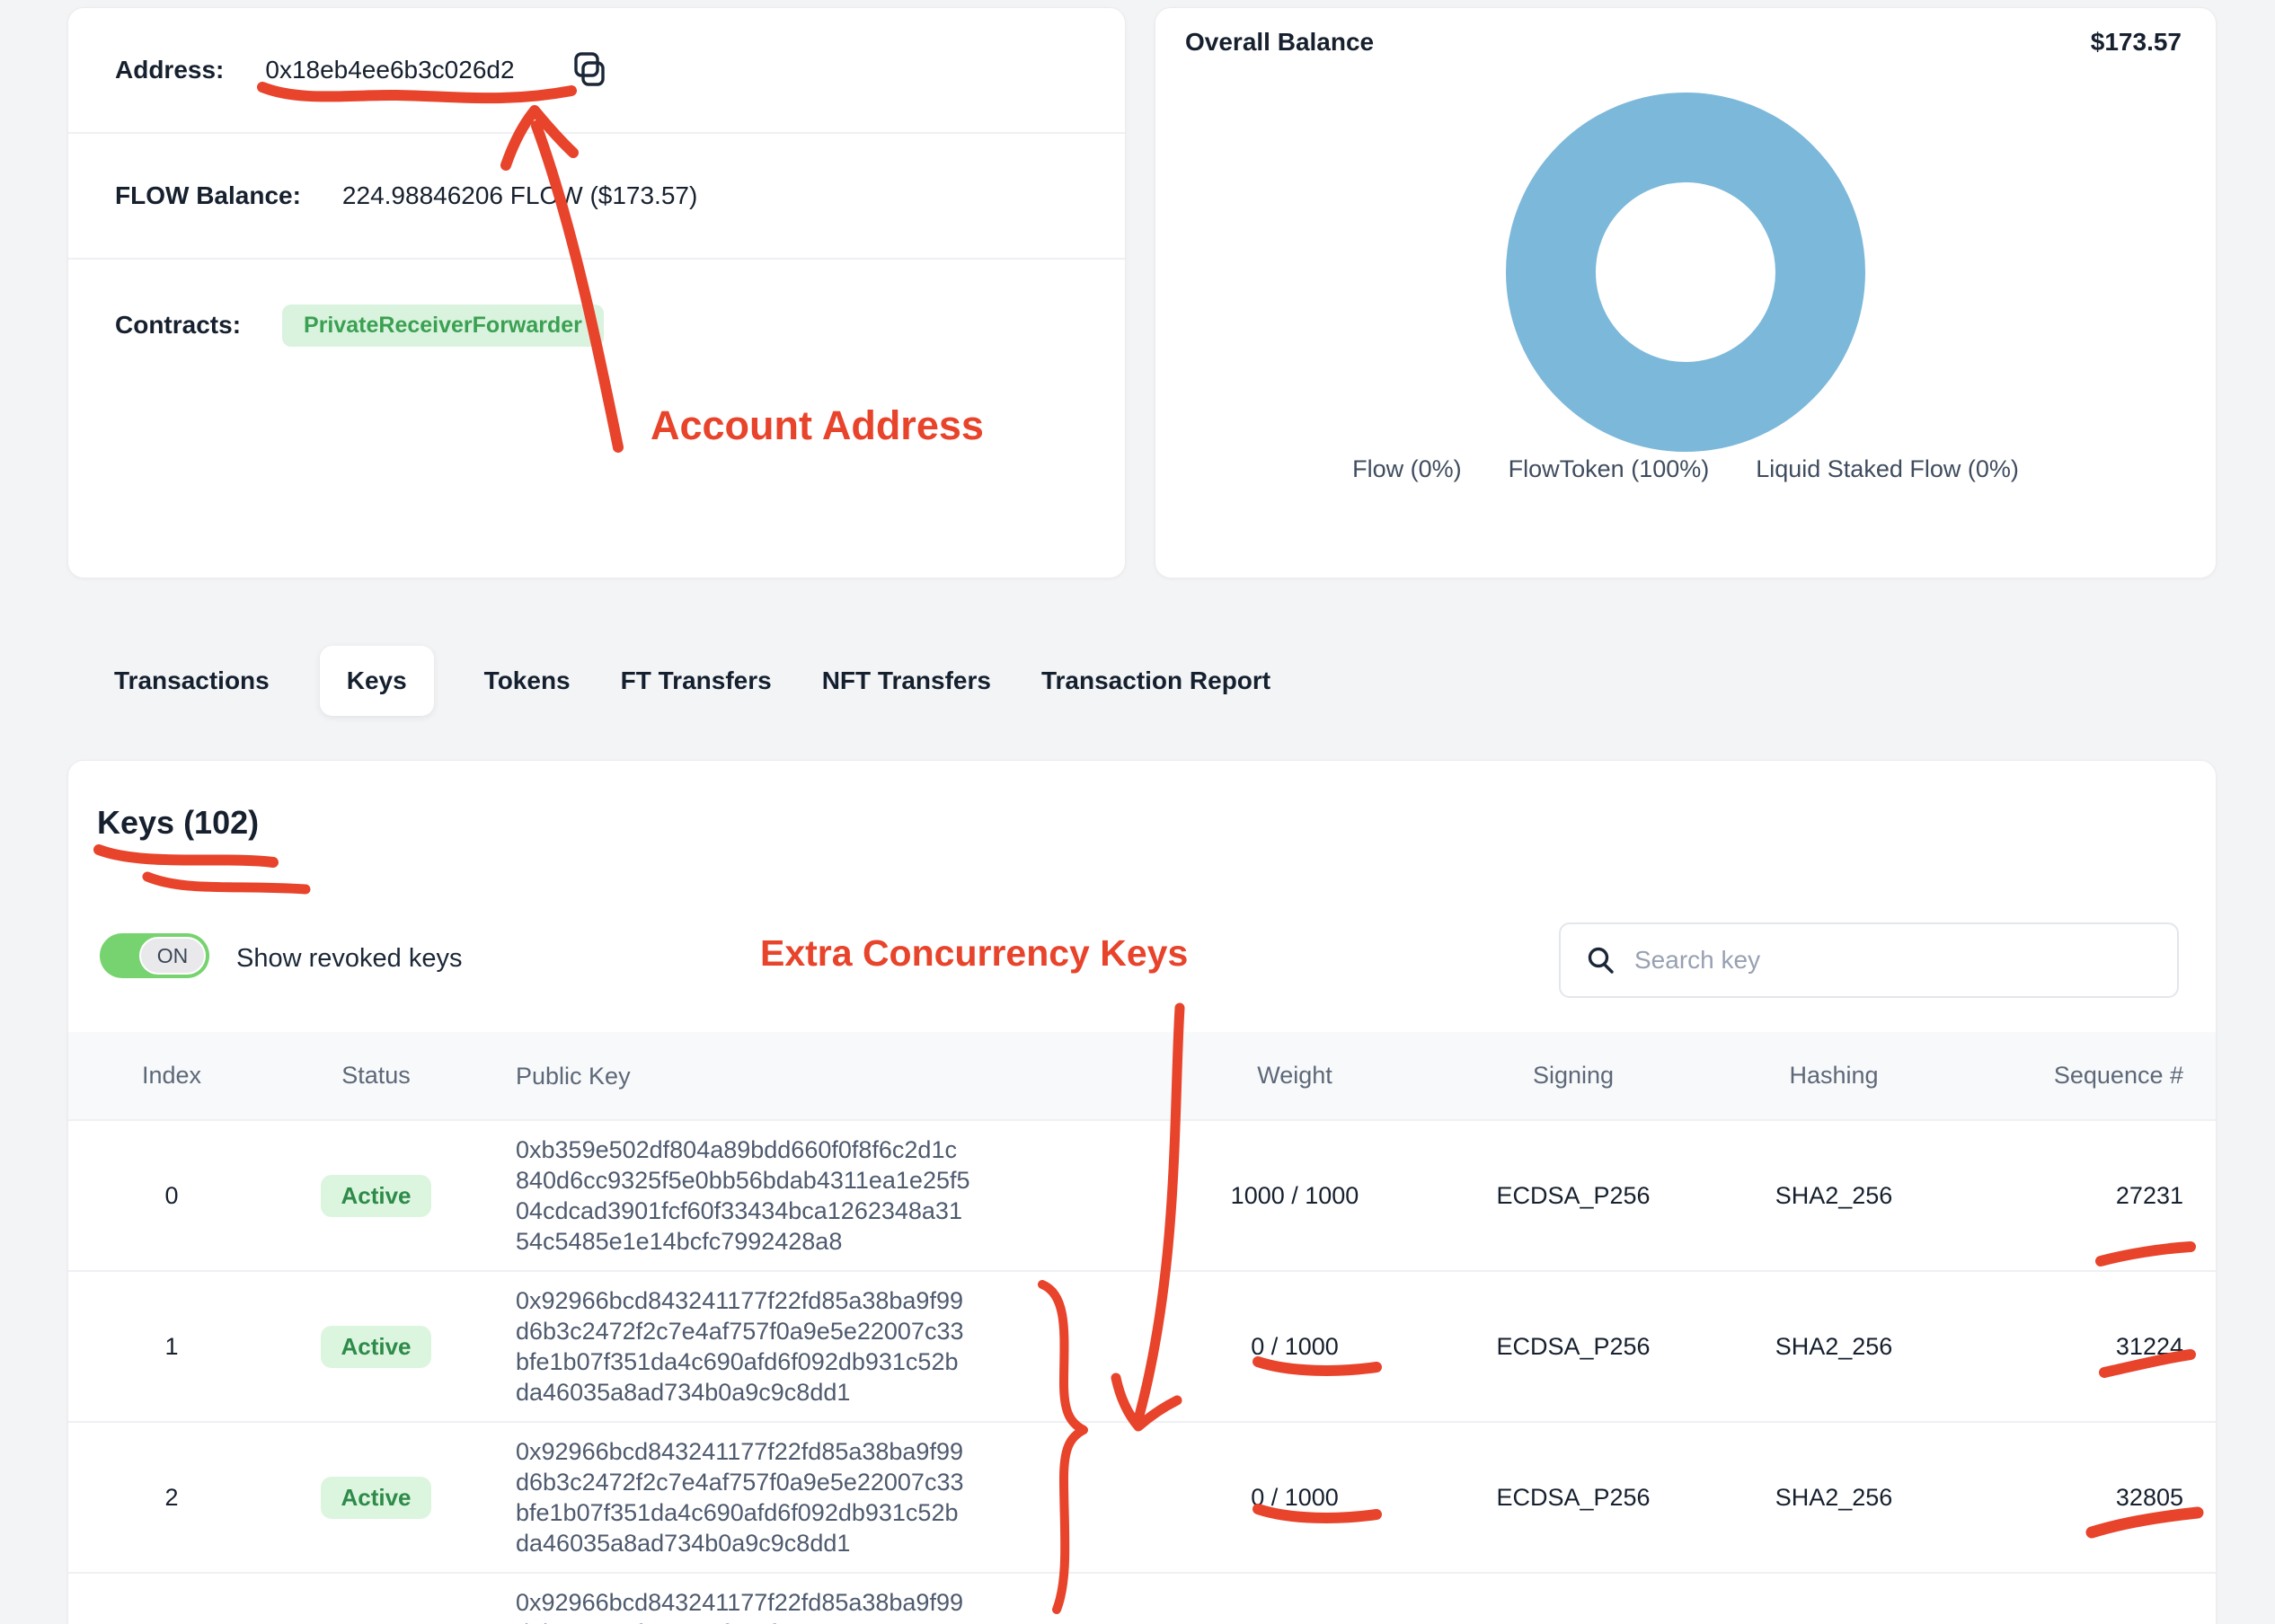 This screenshot has height=1624, width=2275. I want to click on toggle-knob: ON, so click(172, 956).